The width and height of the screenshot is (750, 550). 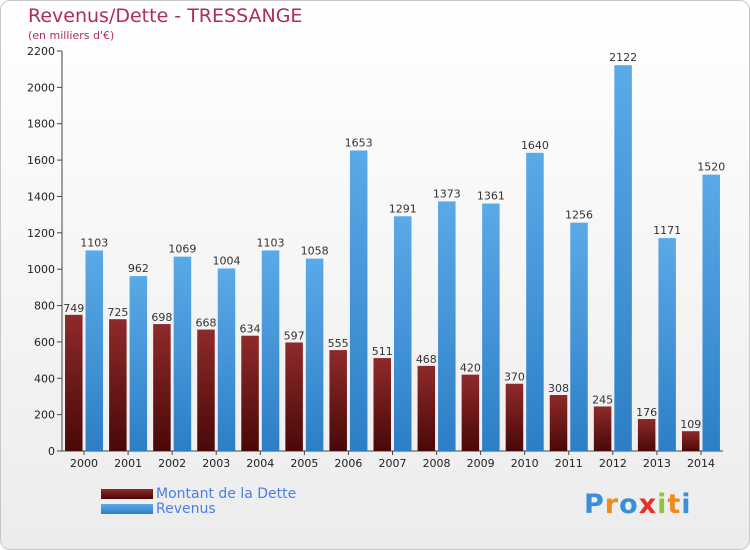 I want to click on label-debt-2000: 749, so click(x=73, y=308).